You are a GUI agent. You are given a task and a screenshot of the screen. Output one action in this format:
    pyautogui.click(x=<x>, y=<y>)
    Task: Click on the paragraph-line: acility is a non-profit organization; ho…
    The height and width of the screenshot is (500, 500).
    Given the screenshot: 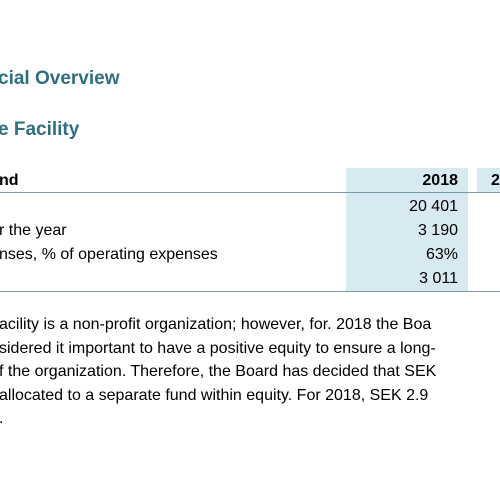 What is the action you would take?
    pyautogui.click(x=216, y=324)
    